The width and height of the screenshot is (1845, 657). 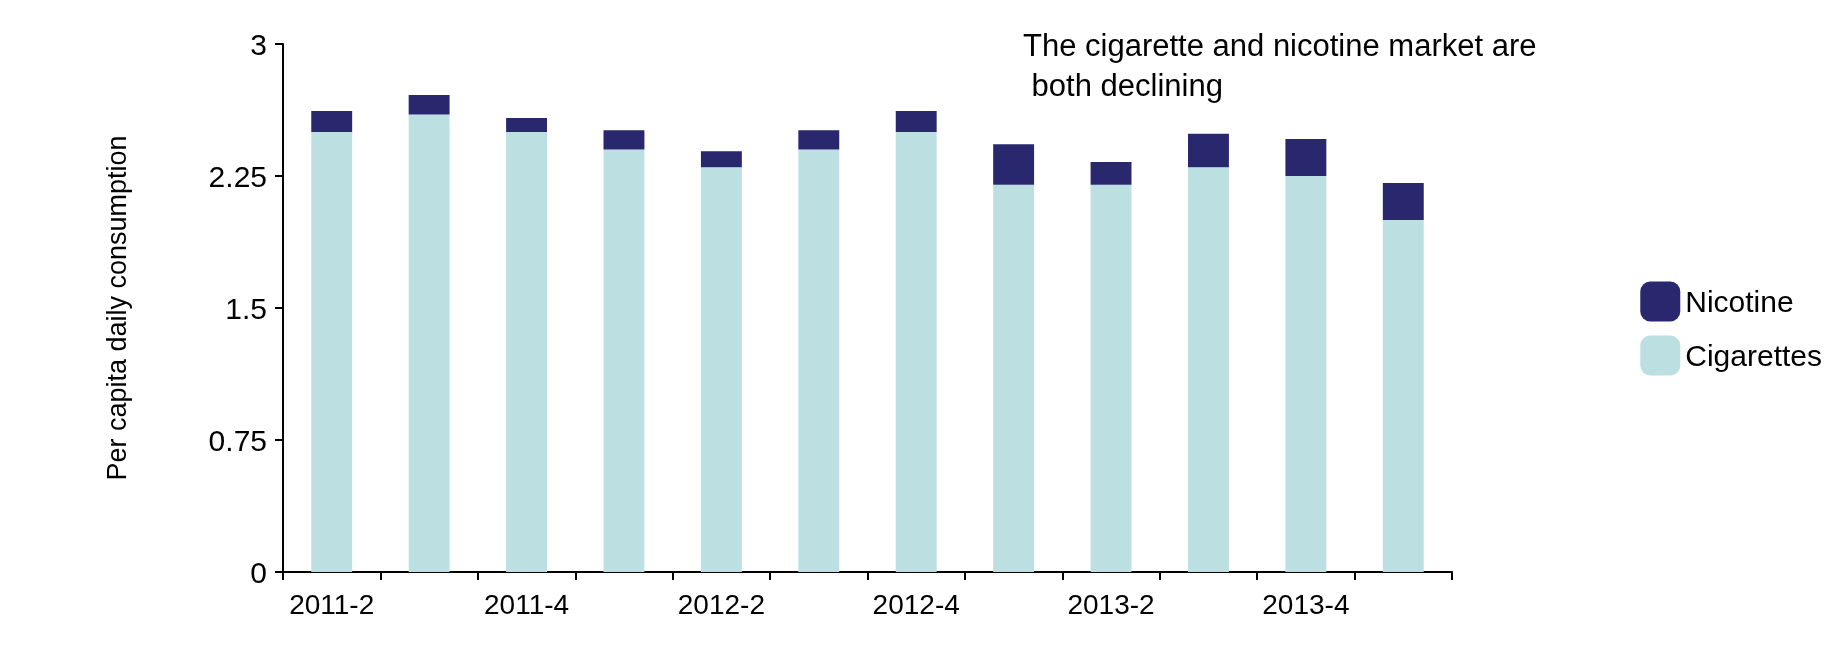 I want to click on y-tick-label: 1.5, so click(x=246, y=308).